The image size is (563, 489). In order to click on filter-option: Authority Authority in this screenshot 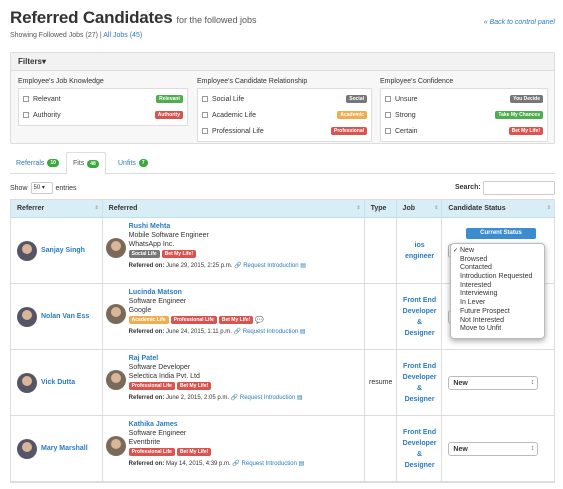, I will do `click(103, 115)`.